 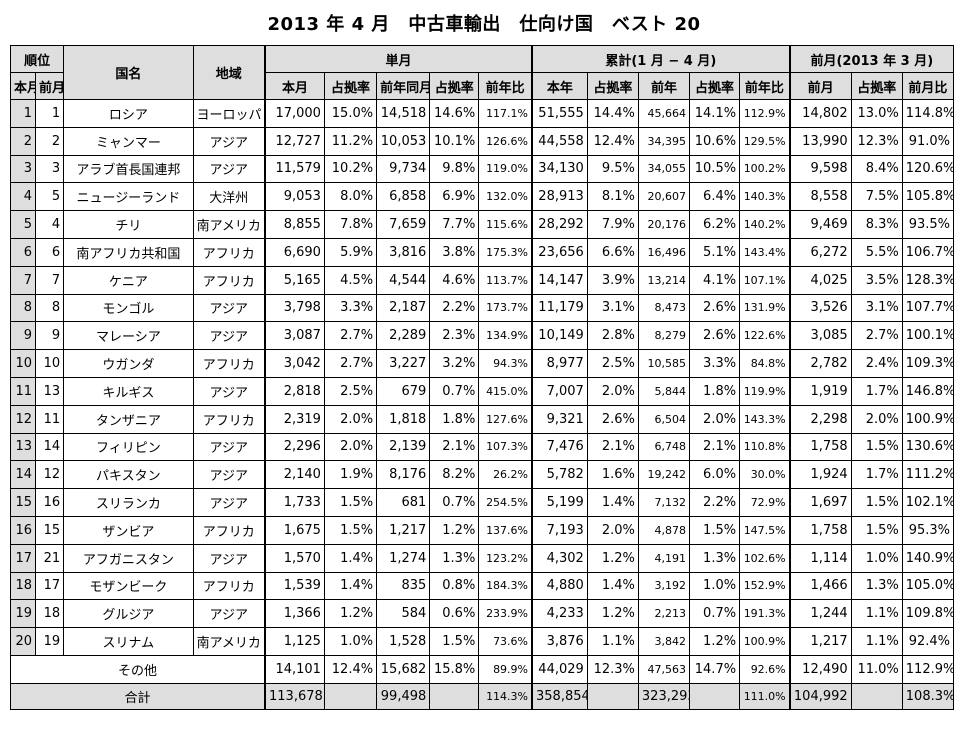 What do you see at coordinates (505, 363) in the screenshot?
I see `cell-yoy: 94.3%` at bounding box center [505, 363].